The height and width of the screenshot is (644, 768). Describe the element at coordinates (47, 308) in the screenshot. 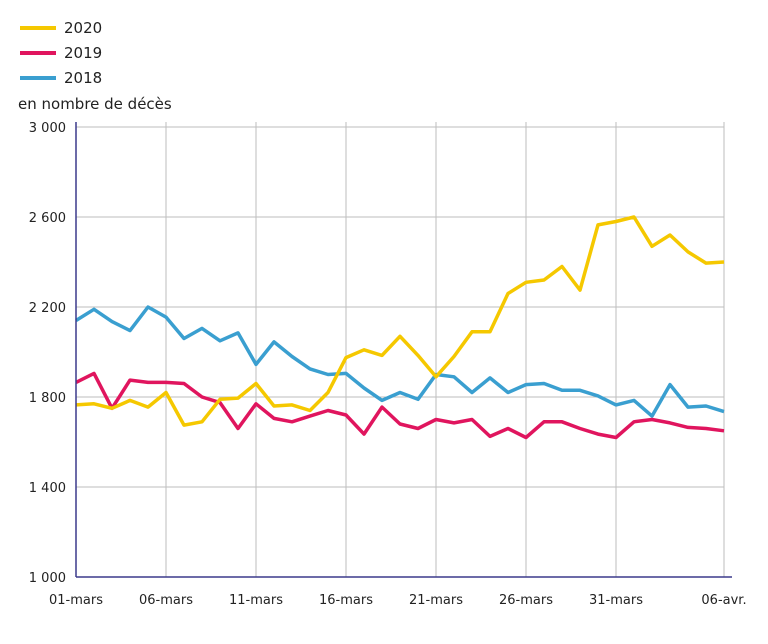

I see `y-tick-label: 2 200` at that location.